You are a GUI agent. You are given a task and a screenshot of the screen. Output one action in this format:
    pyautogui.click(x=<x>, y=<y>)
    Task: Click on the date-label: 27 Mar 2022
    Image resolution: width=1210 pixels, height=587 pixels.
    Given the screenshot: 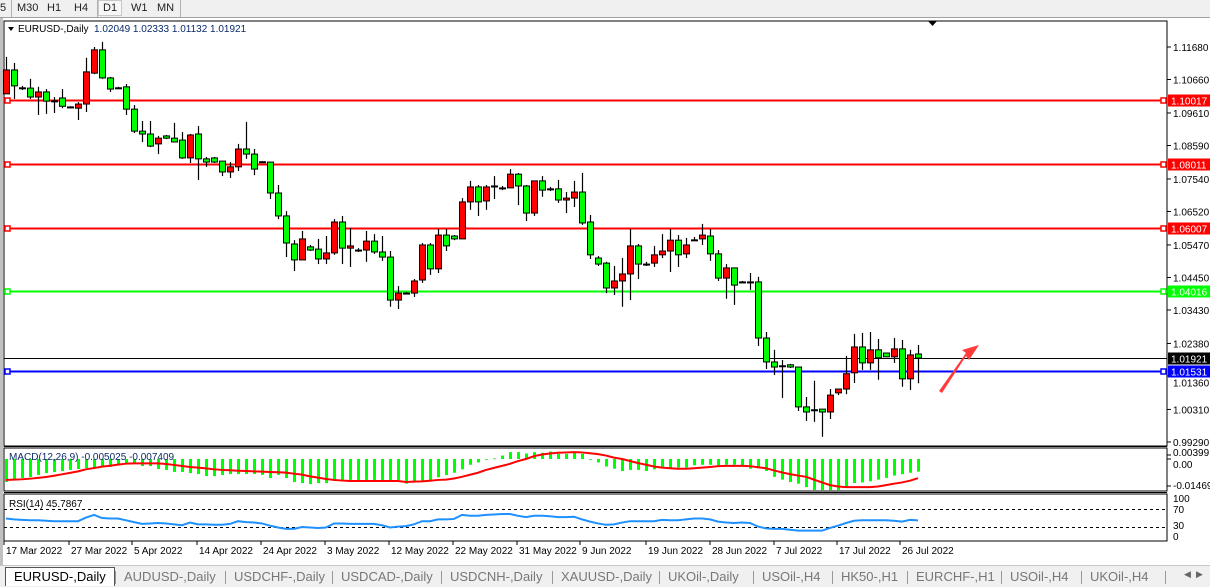 What is the action you would take?
    pyautogui.click(x=99, y=551)
    